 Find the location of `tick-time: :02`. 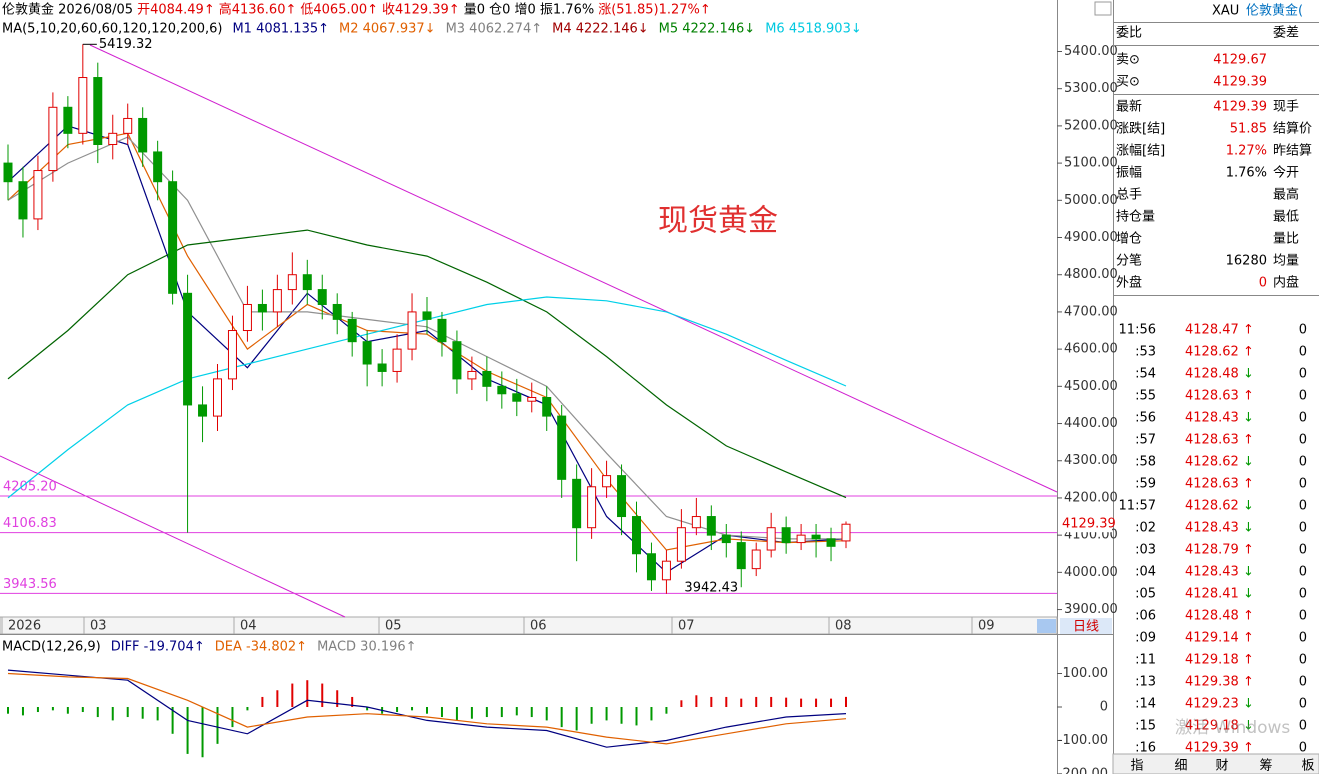

tick-time: :02 is located at coordinates (1145, 528).